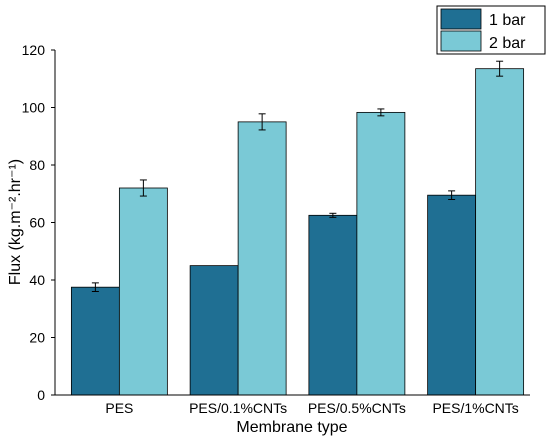  I want to click on legend-label-2-bar: 2 bar, so click(507, 43).